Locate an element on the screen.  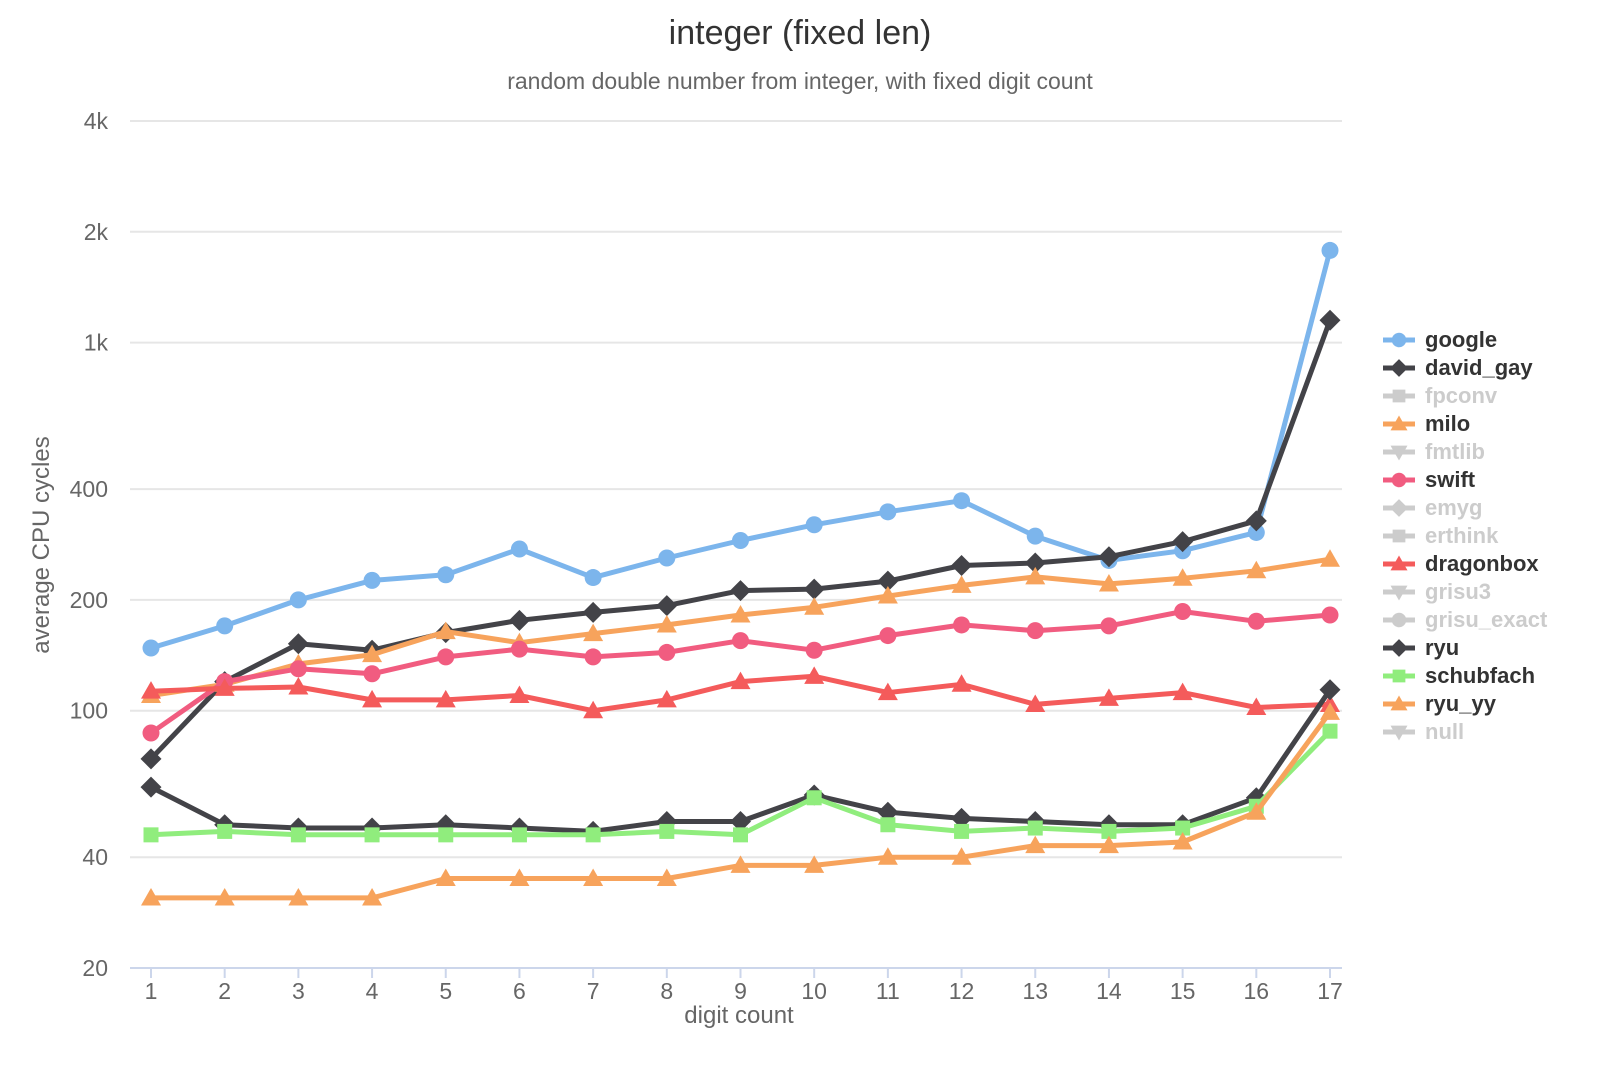
legend-circle-icon is located at coordinates (1399, 480).